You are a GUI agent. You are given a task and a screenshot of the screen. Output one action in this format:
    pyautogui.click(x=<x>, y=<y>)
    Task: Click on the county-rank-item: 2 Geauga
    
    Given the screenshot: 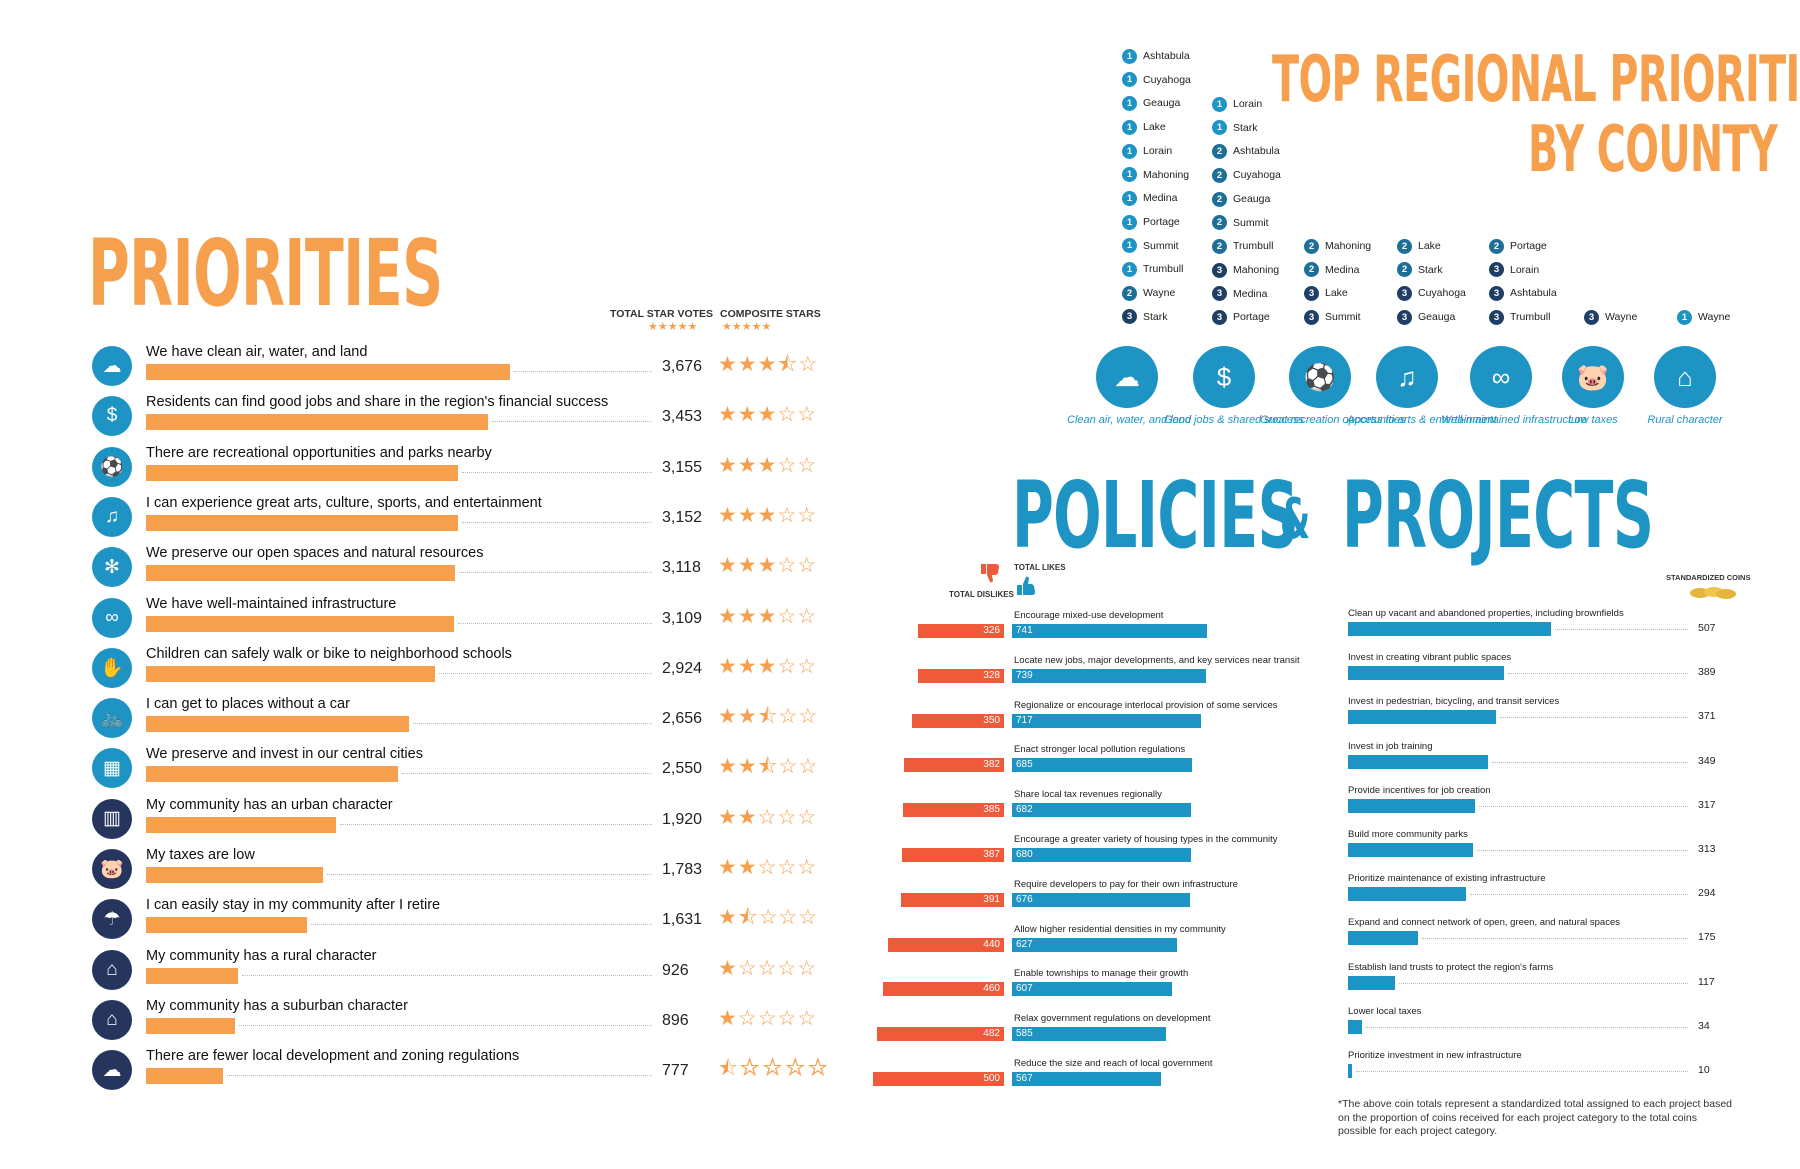 What is the action you would take?
    pyautogui.click(x=1241, y=199)
    